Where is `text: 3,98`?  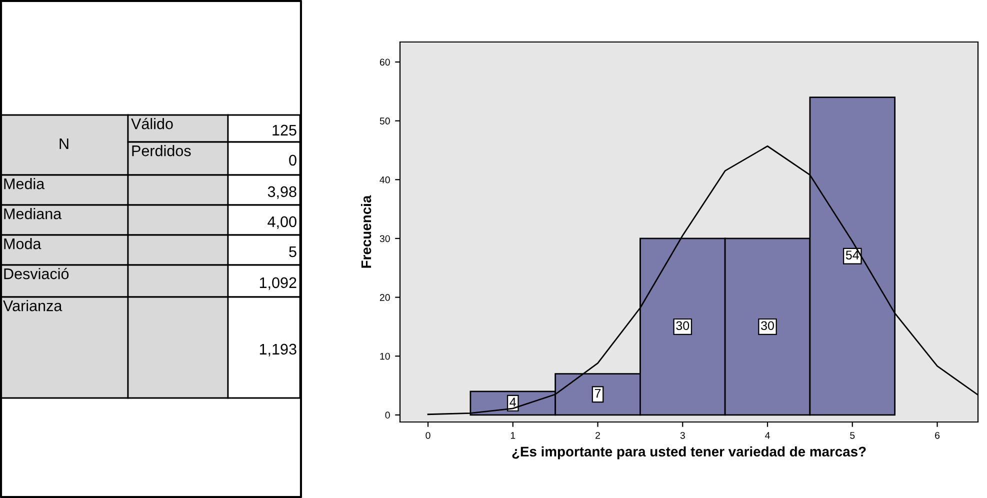
text: 3,98 is located at coordinates (282, 192).